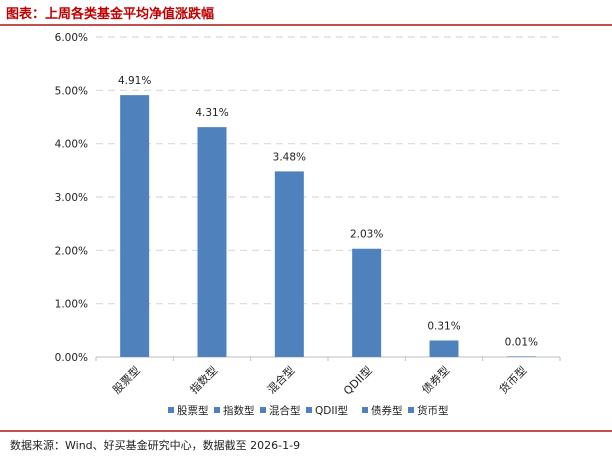 The height and width of the screenshot is (458, 612). I want to click on y-tick-label: 0.00%, so click(71, 358).